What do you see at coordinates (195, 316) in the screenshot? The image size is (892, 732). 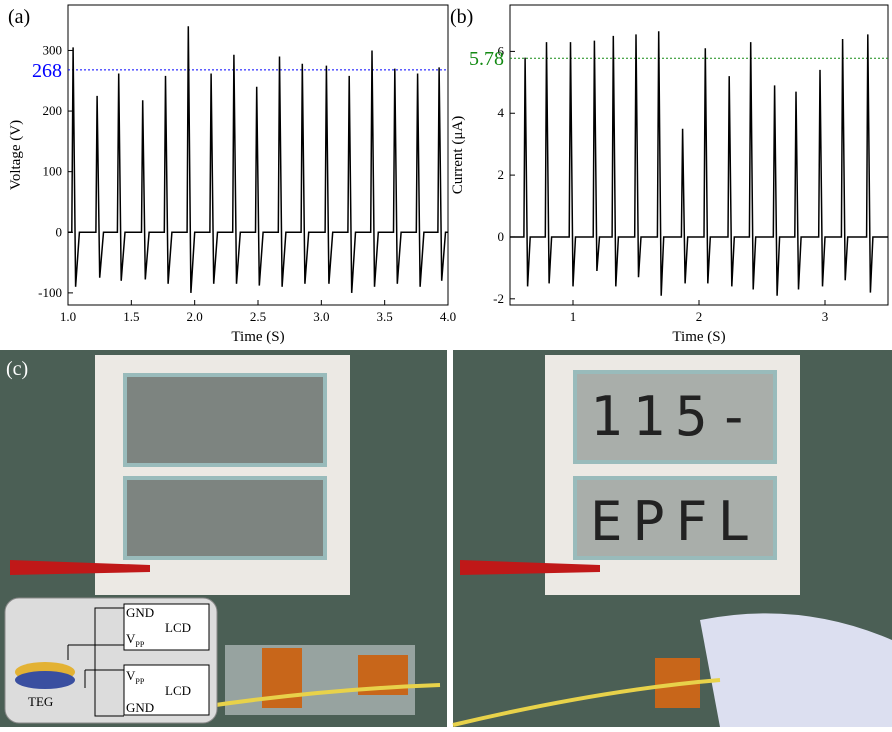 I see `x-tick-label: 2.0` at bounding box center [195, 316].